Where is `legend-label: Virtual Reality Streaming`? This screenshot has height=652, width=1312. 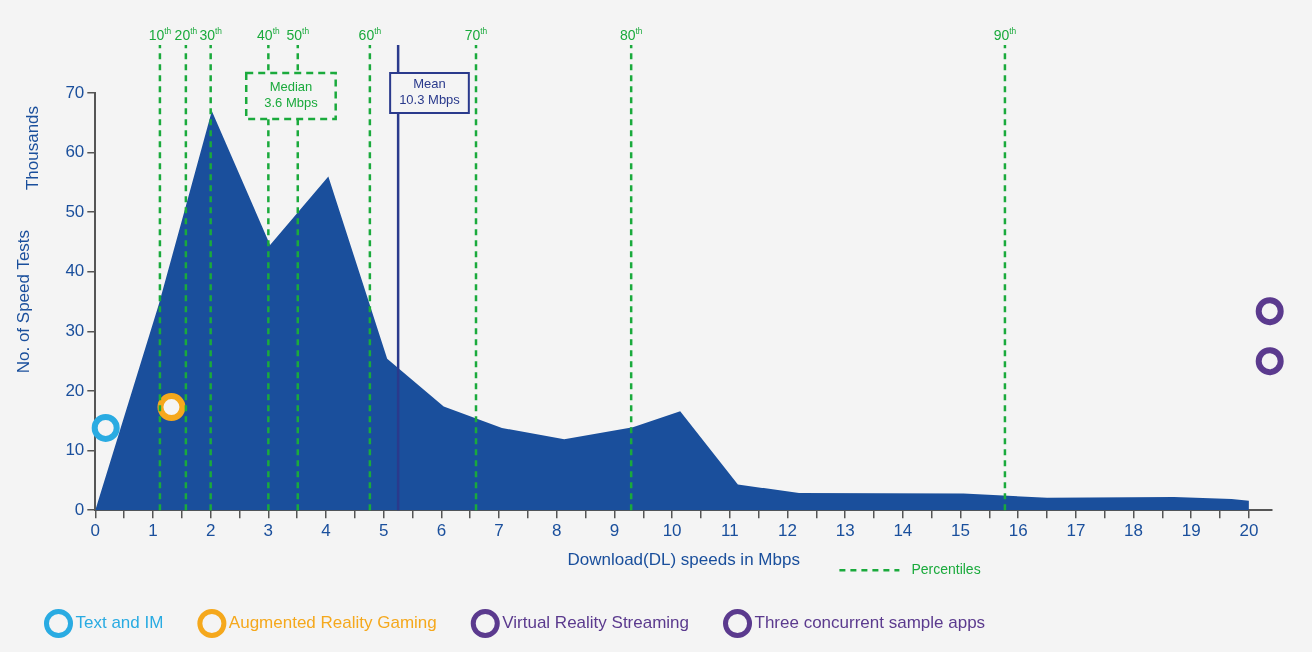
legend-label: Virtual Reality Streaming is located at coordinates (596, 623).